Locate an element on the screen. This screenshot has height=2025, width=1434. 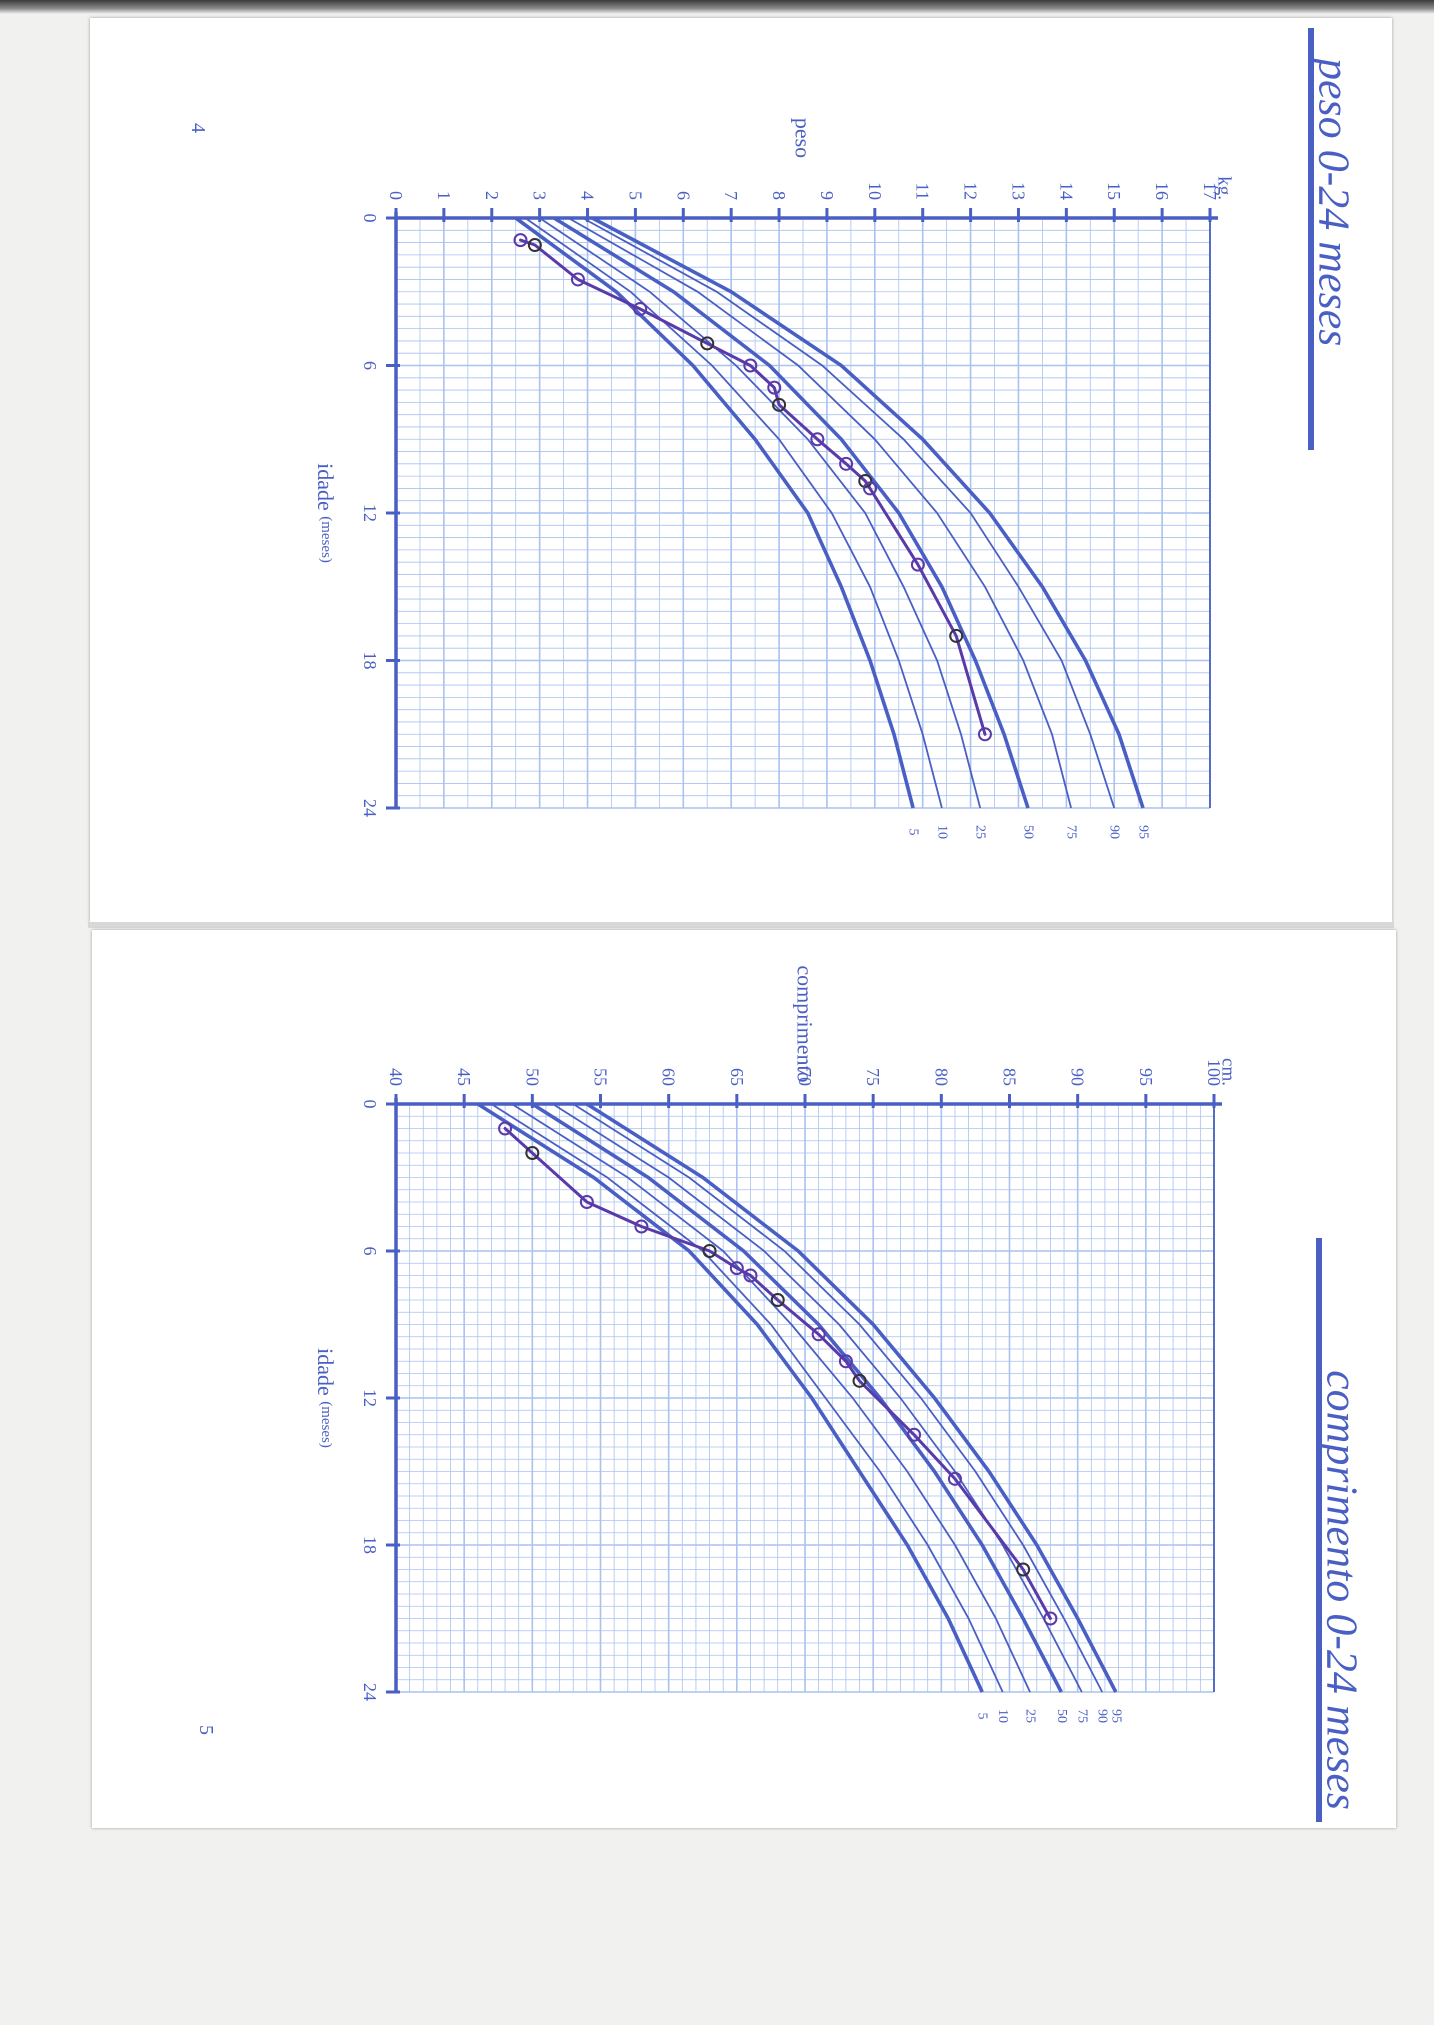
quantity-label: peso is located at coordinates (803, 138).